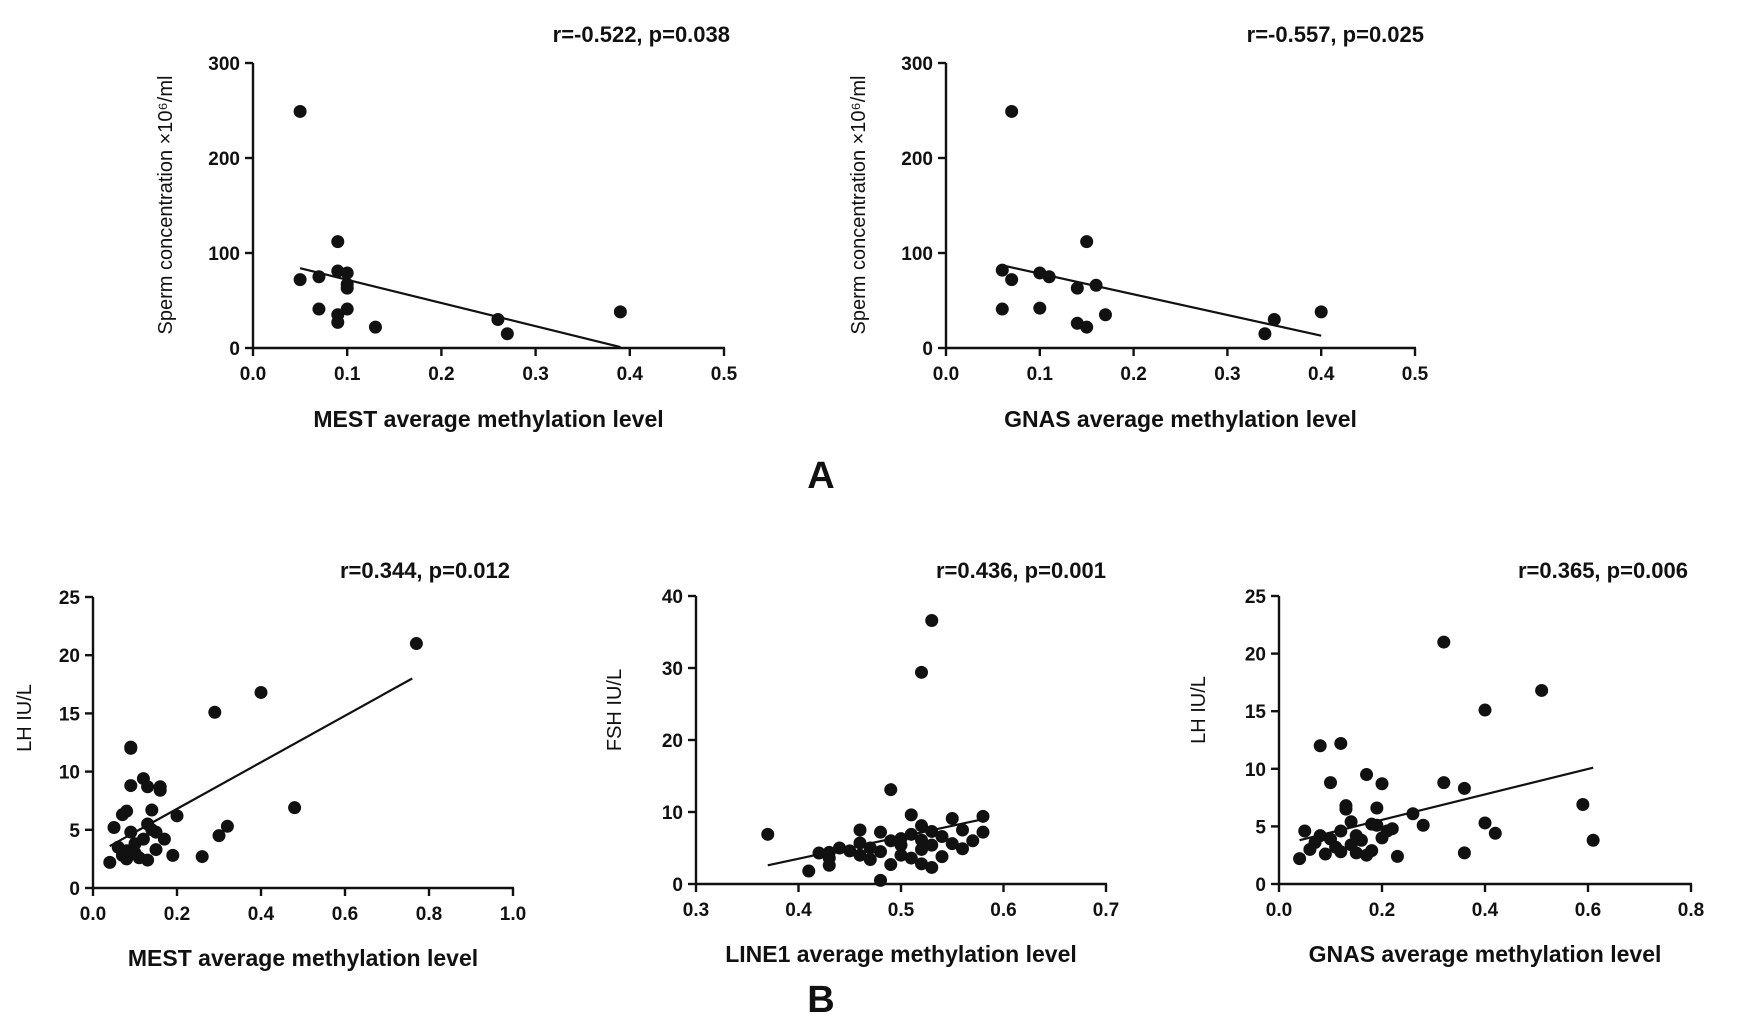 Image resolution: width=1737 pixels, height=1016 pixels. What do you see at coordinates (672, 669) in the screenshot?
I see `y-tick-label: 30` at bounding box center [672, 669].